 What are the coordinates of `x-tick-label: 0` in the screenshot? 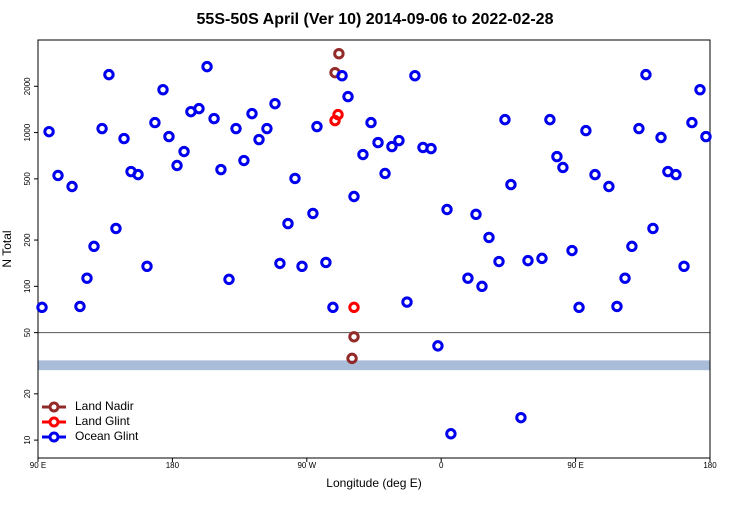 It's located at (441, 465).